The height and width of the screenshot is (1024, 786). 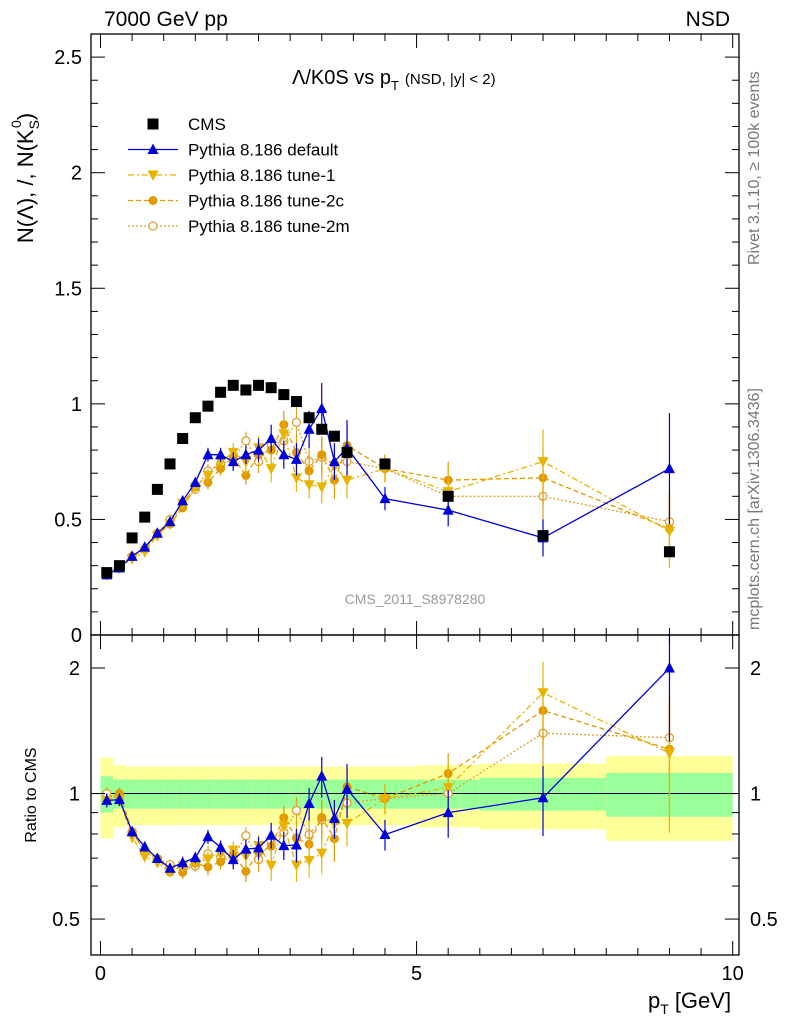 I want to click on legend-label-default: Pythia 8.186 default, so click(x=263, y=150).